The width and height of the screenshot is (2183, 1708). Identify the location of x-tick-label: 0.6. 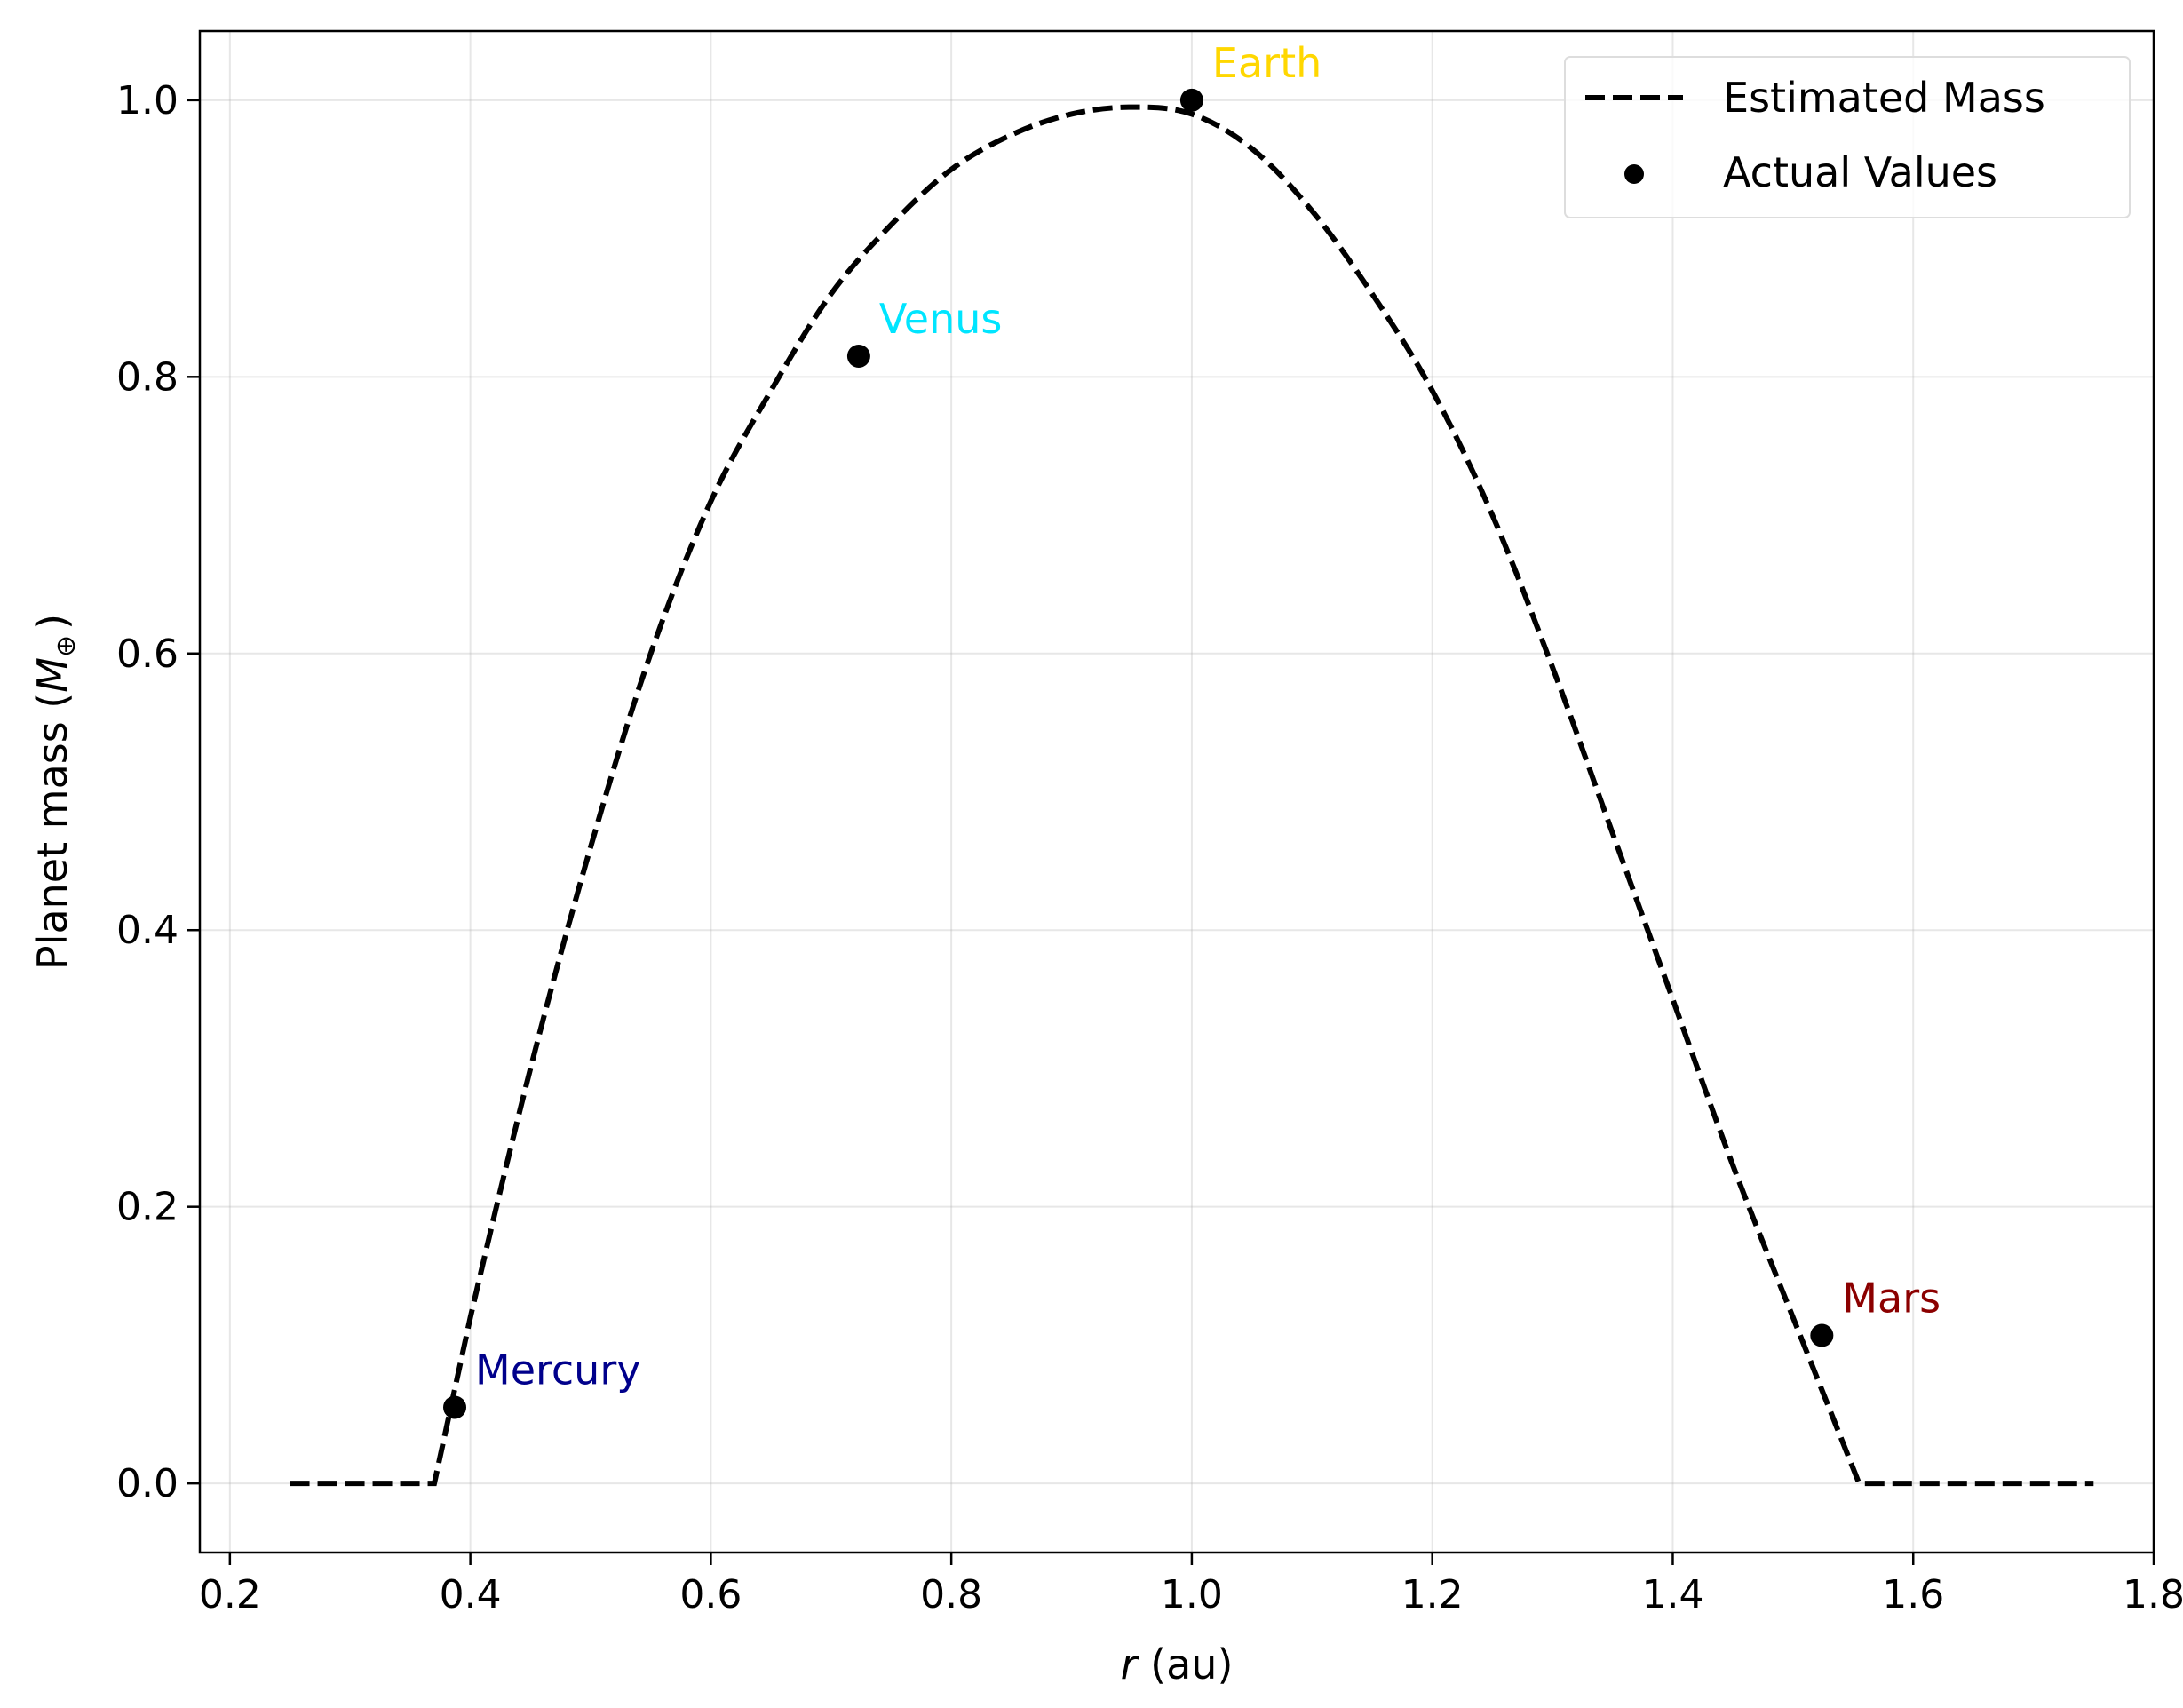
(710, 1595).